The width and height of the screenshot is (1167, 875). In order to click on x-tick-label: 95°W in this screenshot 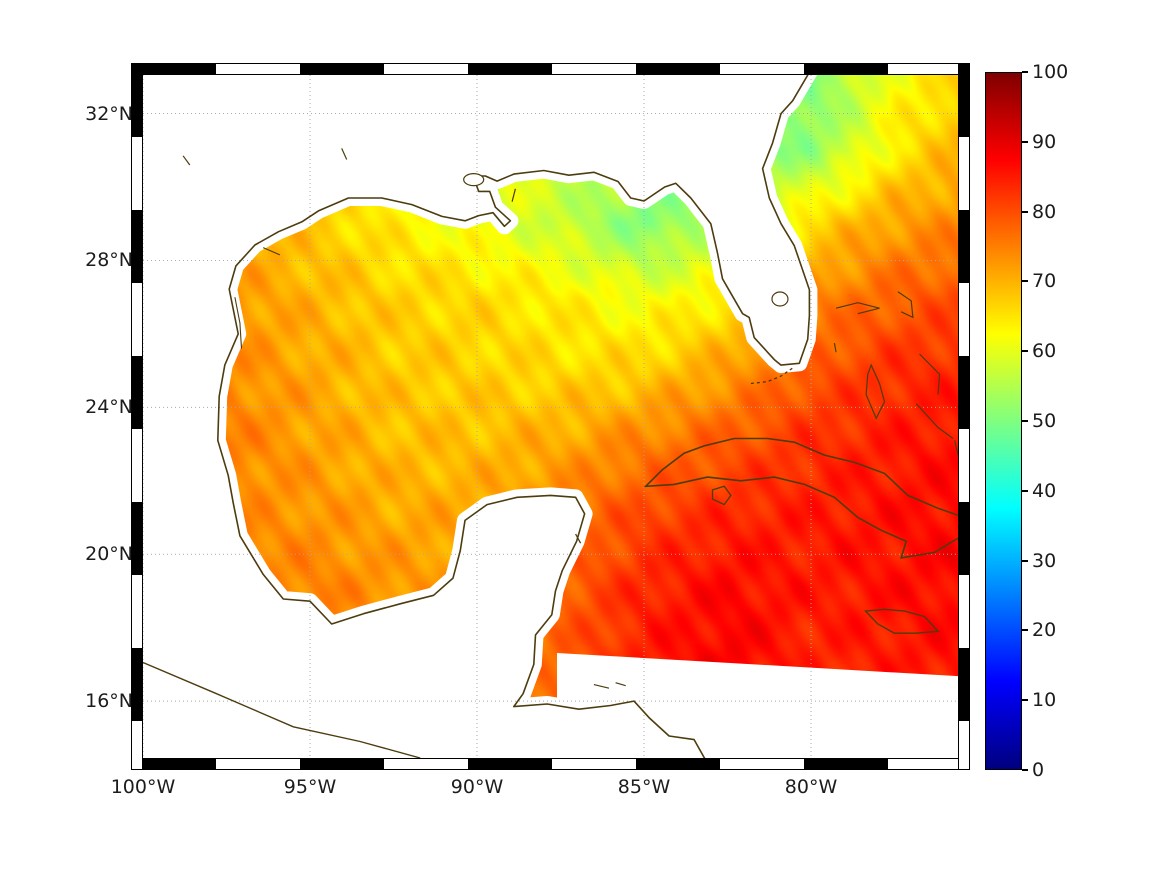, I will do `click(310, 787)`.